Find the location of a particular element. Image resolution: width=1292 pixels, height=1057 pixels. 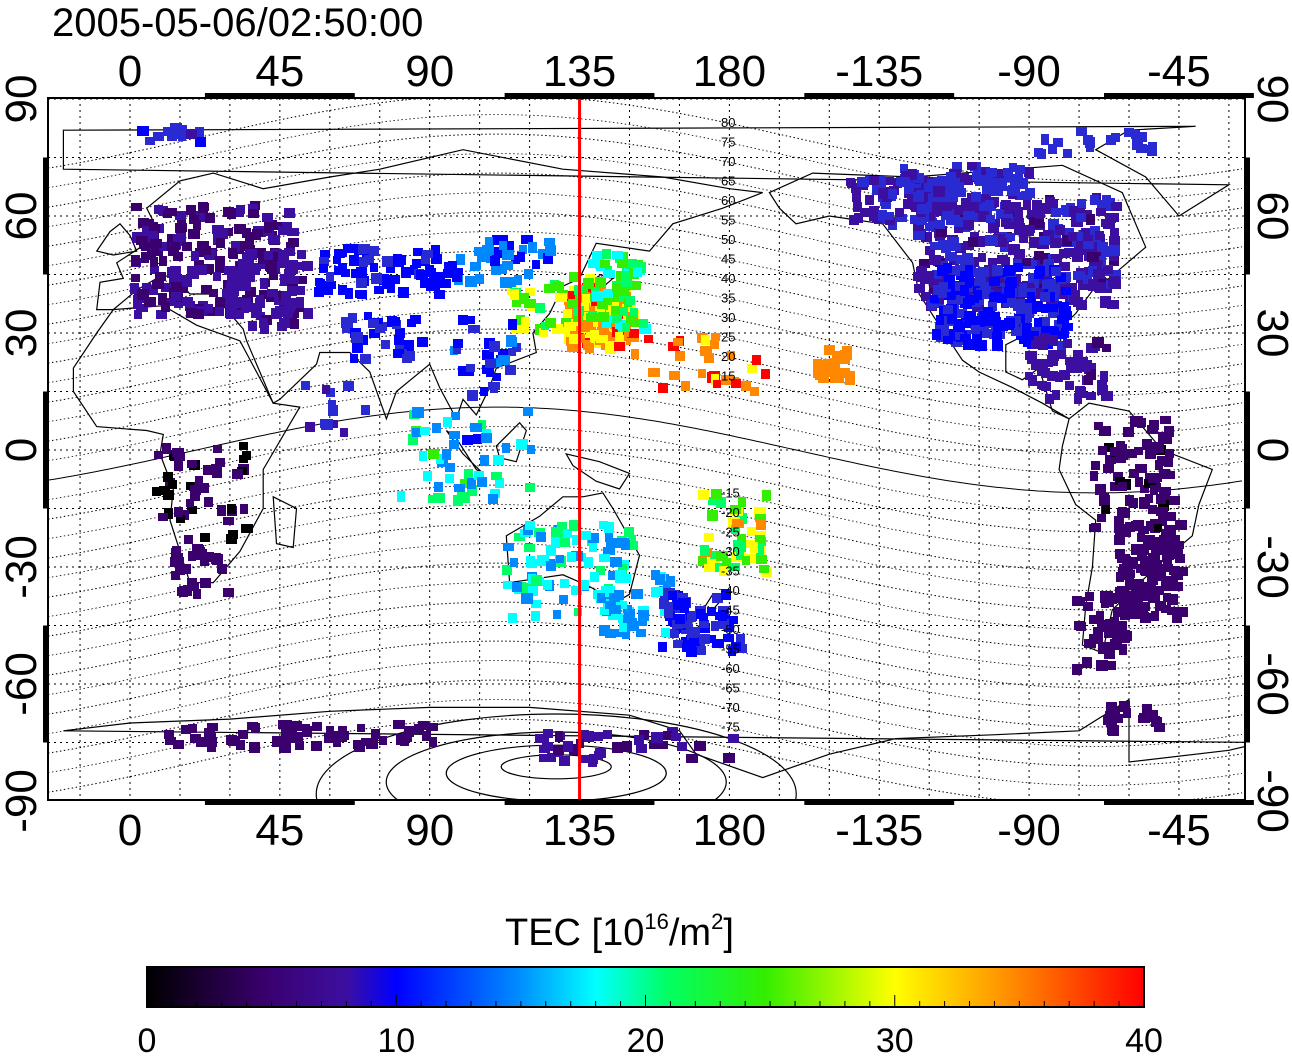

maglat-label: 15 is located at coordinates (728, 375).